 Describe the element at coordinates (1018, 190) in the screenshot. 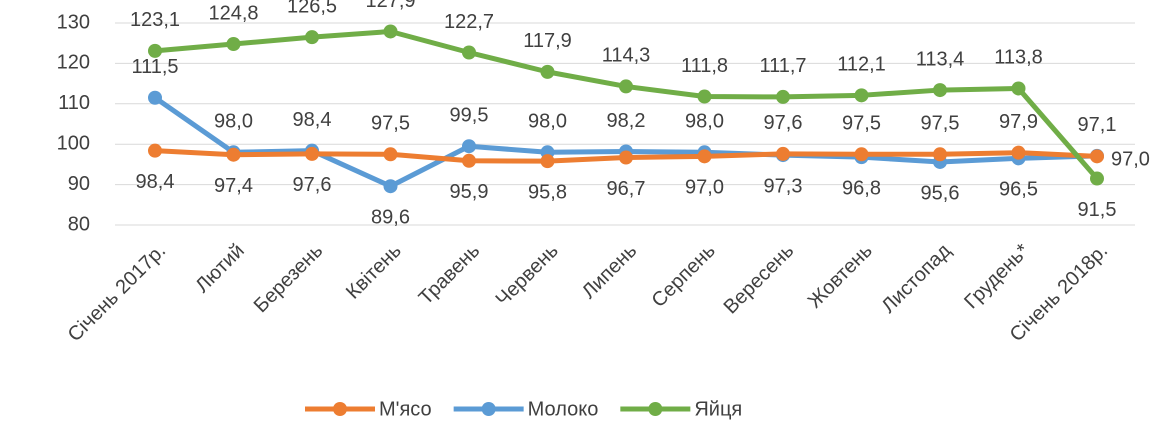

I see `data-label: 96,5` at that location.